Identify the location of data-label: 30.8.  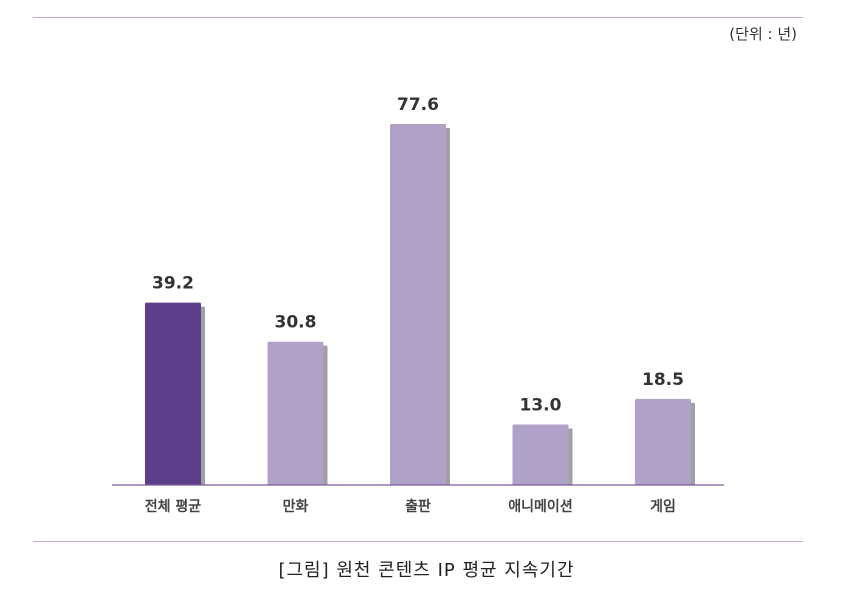
(296, 323).